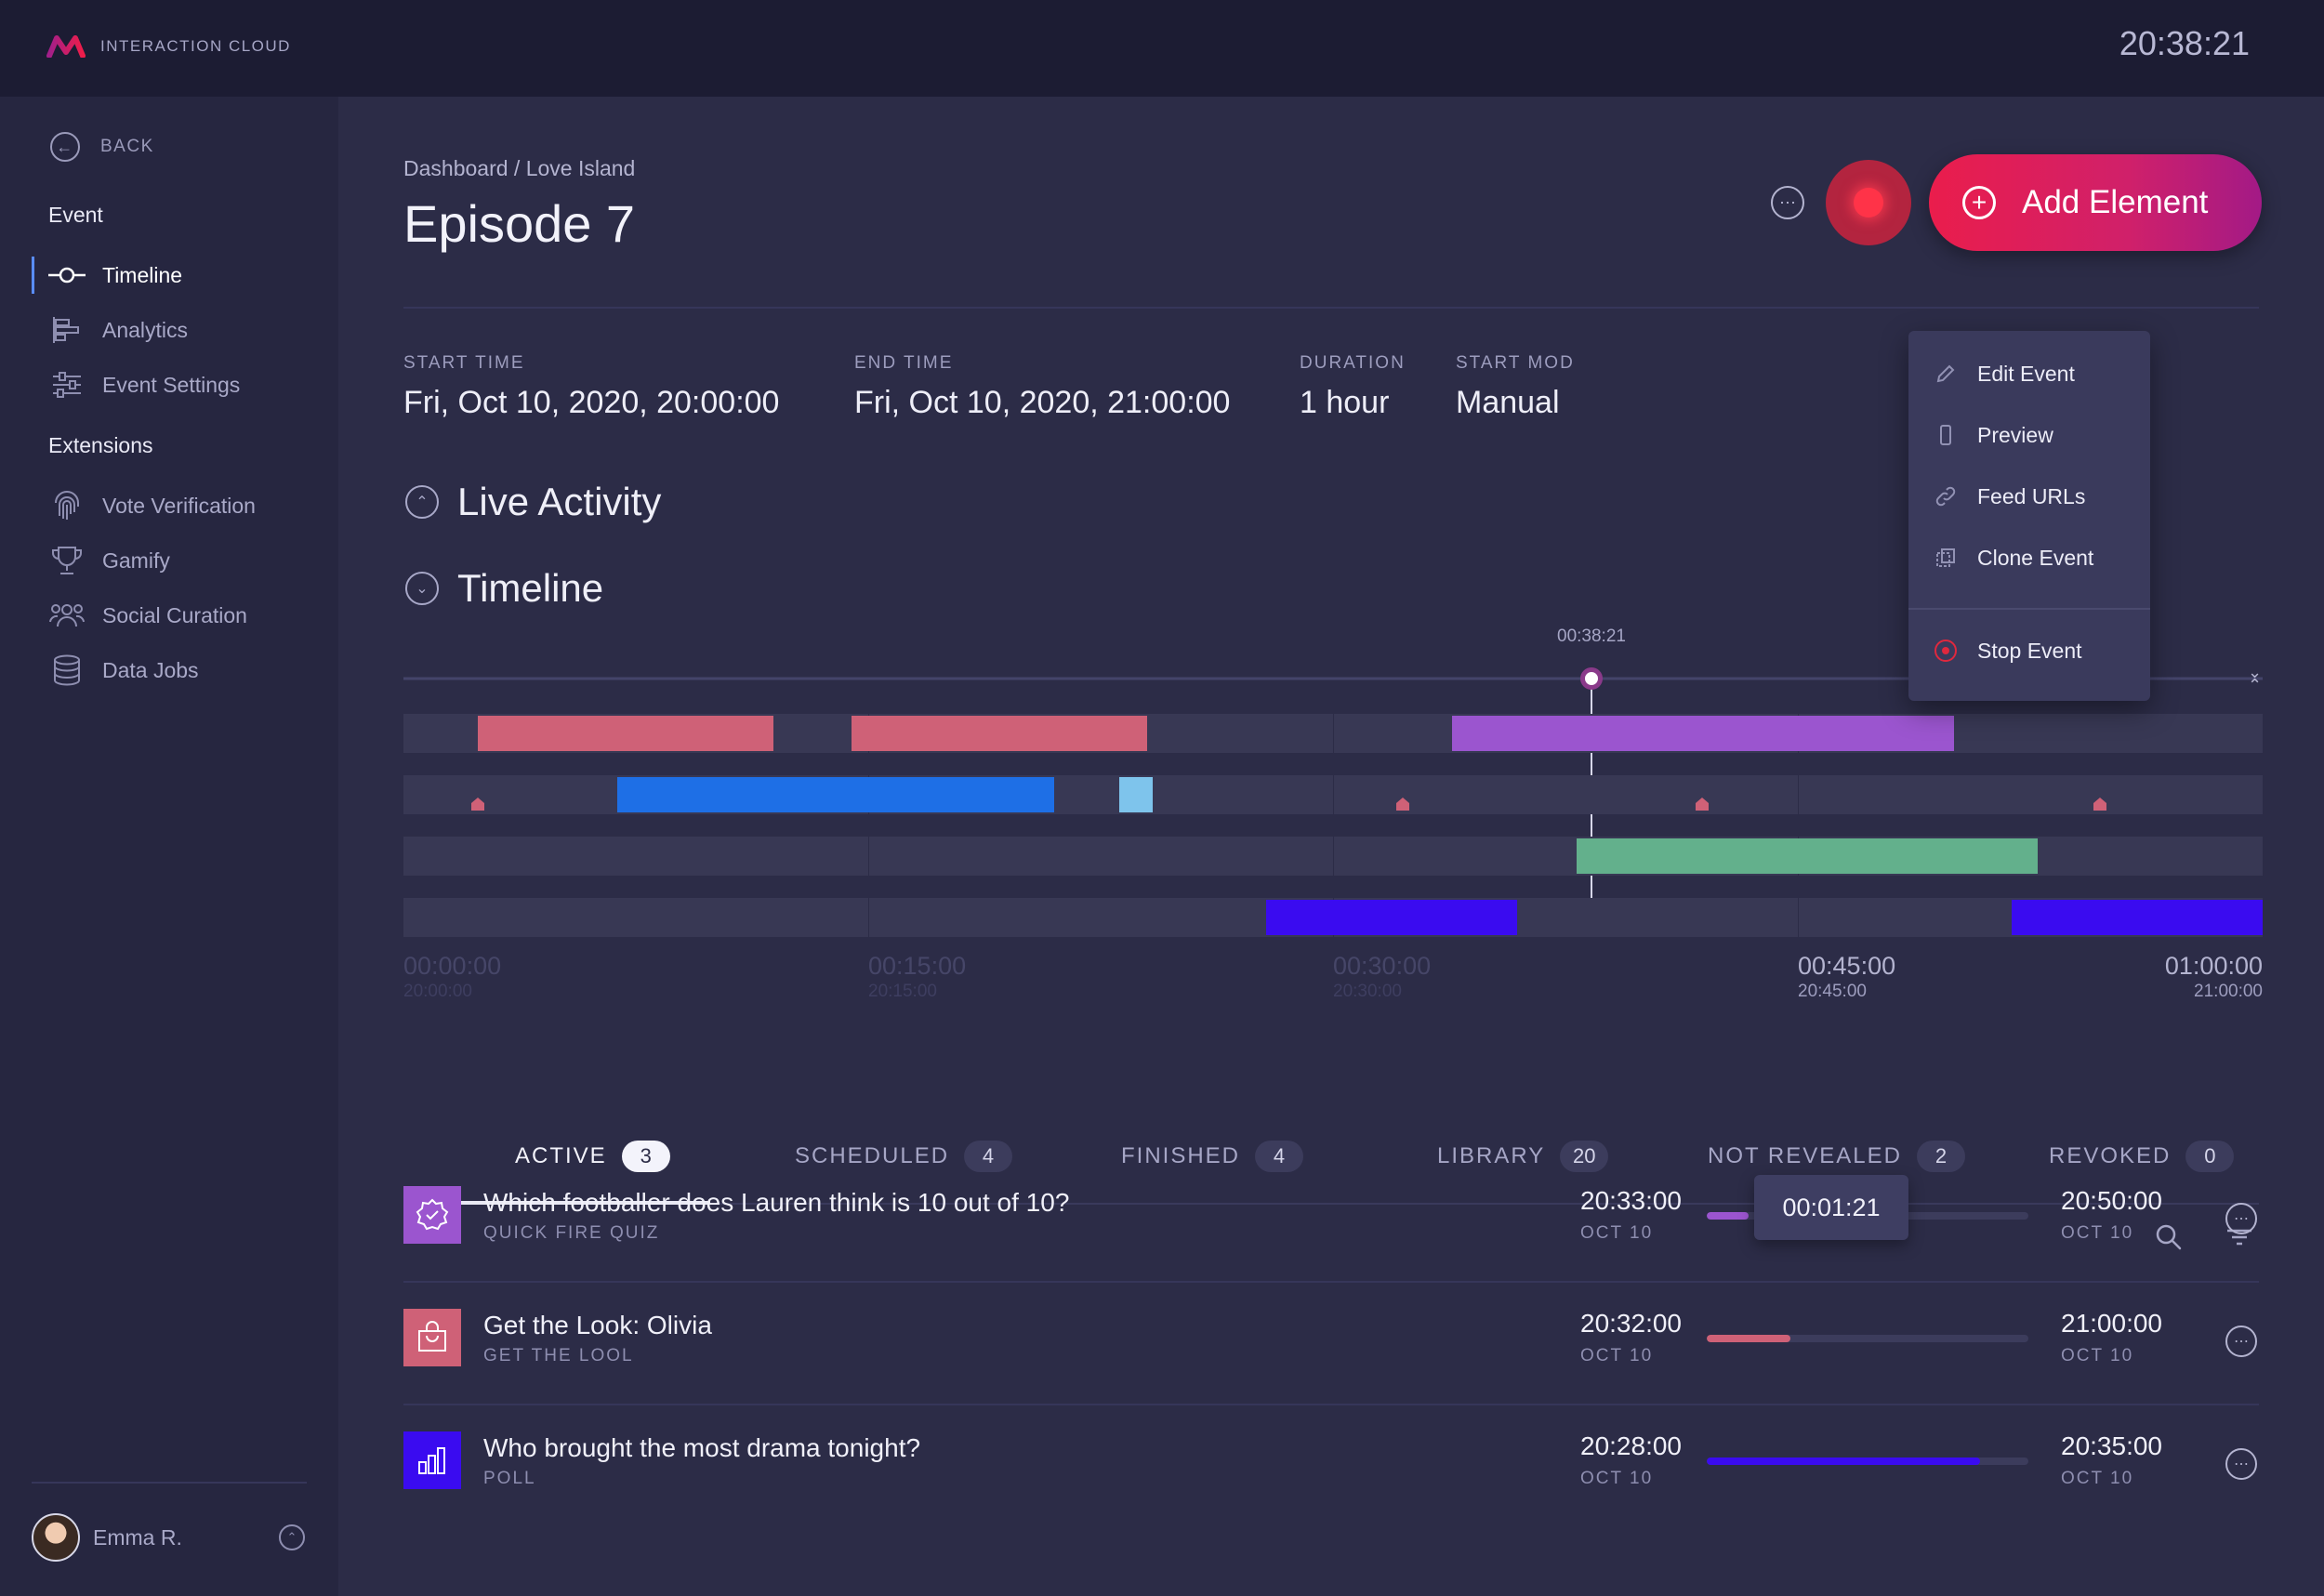 The height and width of the screenshot is (1596, 2324). Describe the element at coordinates (1591, 678) in the screenshot. I see `playhead-handle` at that location.